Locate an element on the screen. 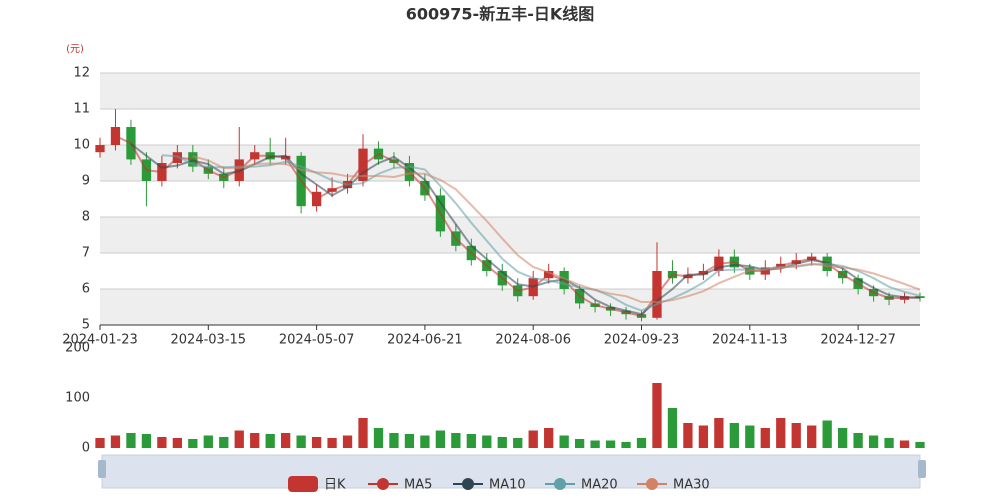  zoom-track is located at coordinates (511, 471).